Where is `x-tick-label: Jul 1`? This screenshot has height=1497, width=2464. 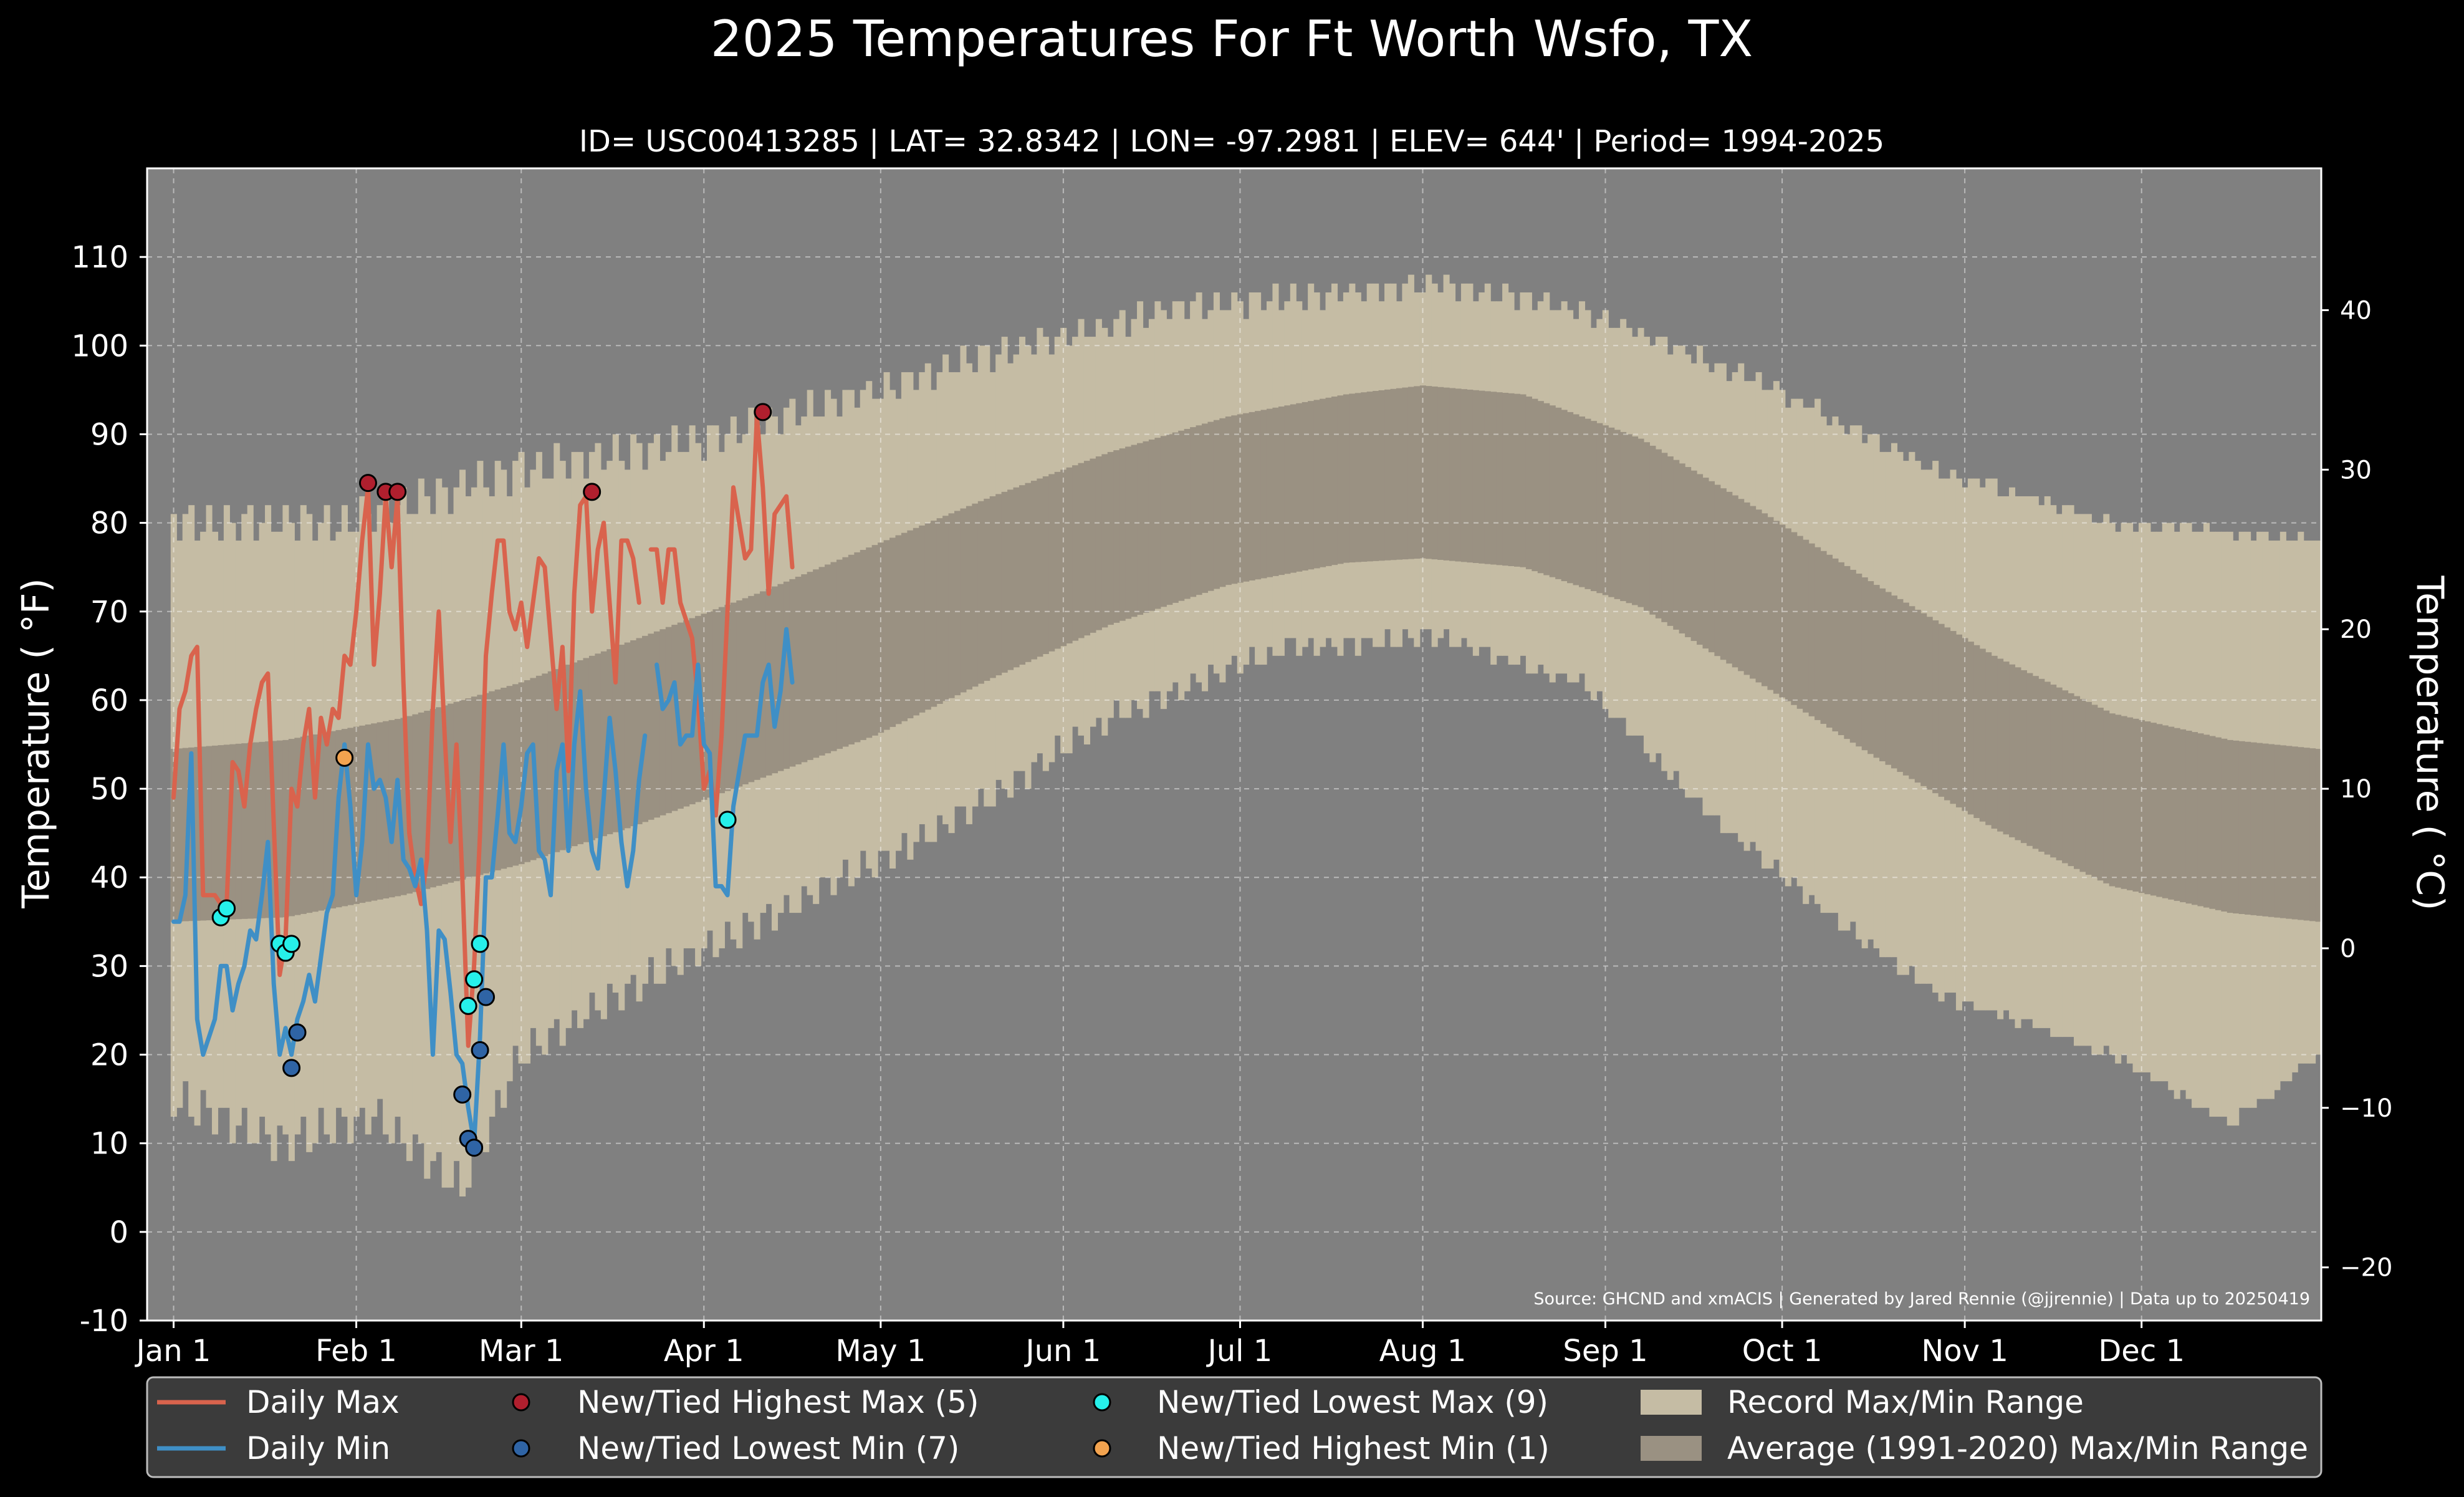 x-tick-label: Jul 1 is located at coordinates (1239, 1351).